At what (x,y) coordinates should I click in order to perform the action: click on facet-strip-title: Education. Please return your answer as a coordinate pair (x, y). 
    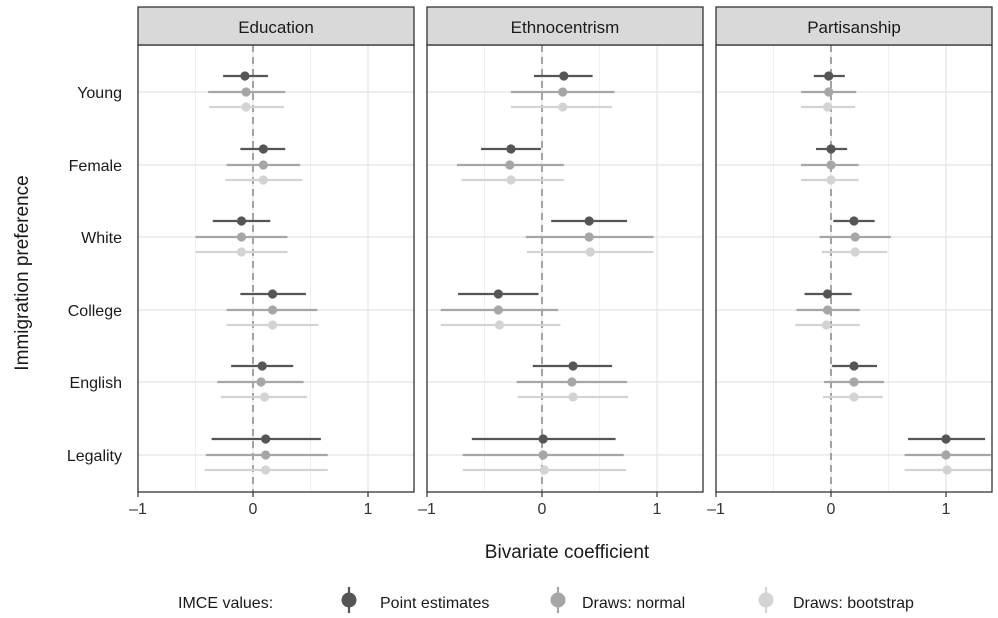
    Looking at the image, I should click on (276, 27).